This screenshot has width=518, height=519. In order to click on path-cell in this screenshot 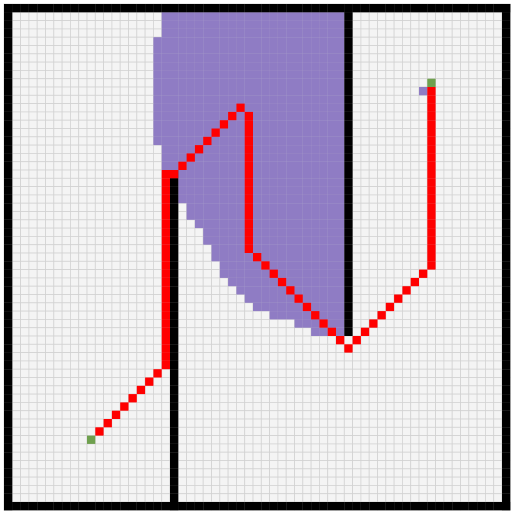, I will do `click(431, 91)`.